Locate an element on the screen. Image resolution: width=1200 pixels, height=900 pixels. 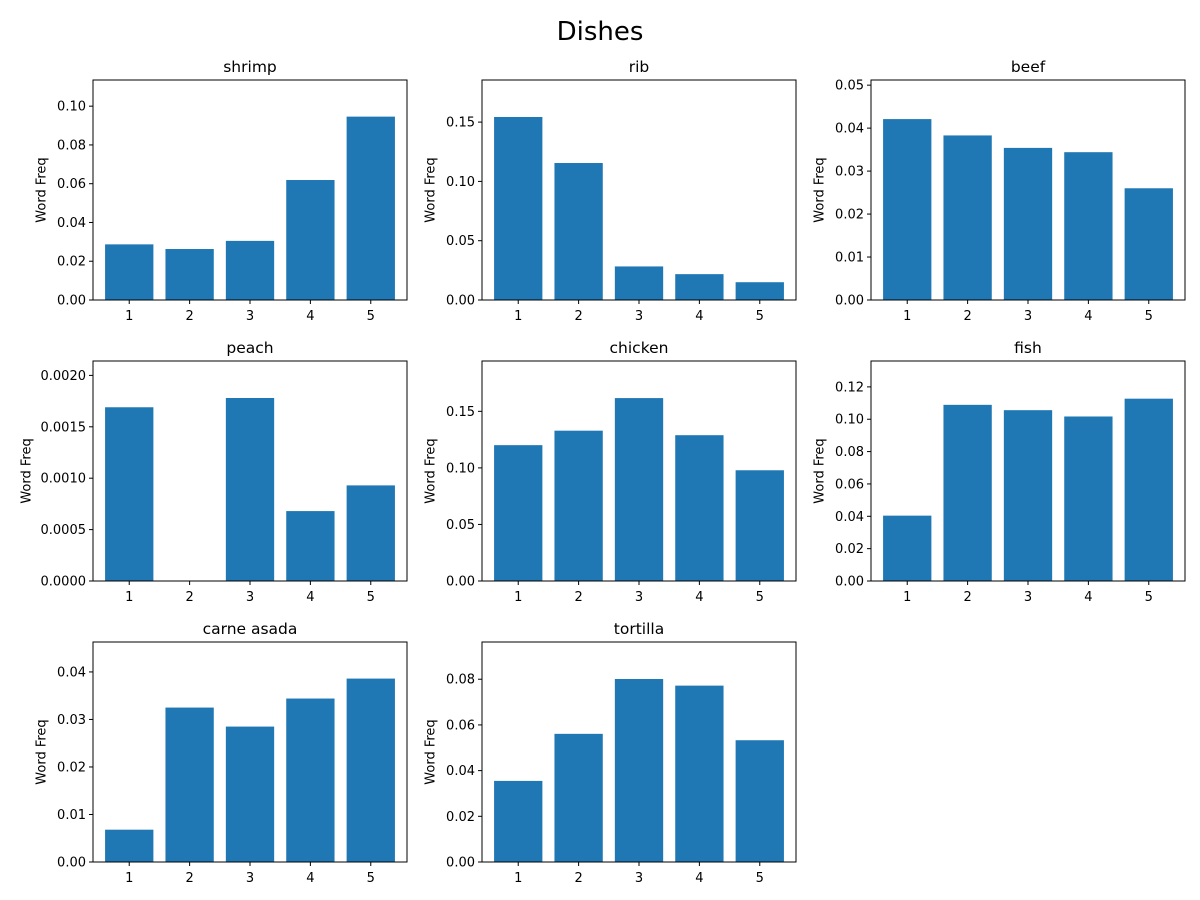
x-tick-label-peach: 5 is located at coordinates (371, 597).